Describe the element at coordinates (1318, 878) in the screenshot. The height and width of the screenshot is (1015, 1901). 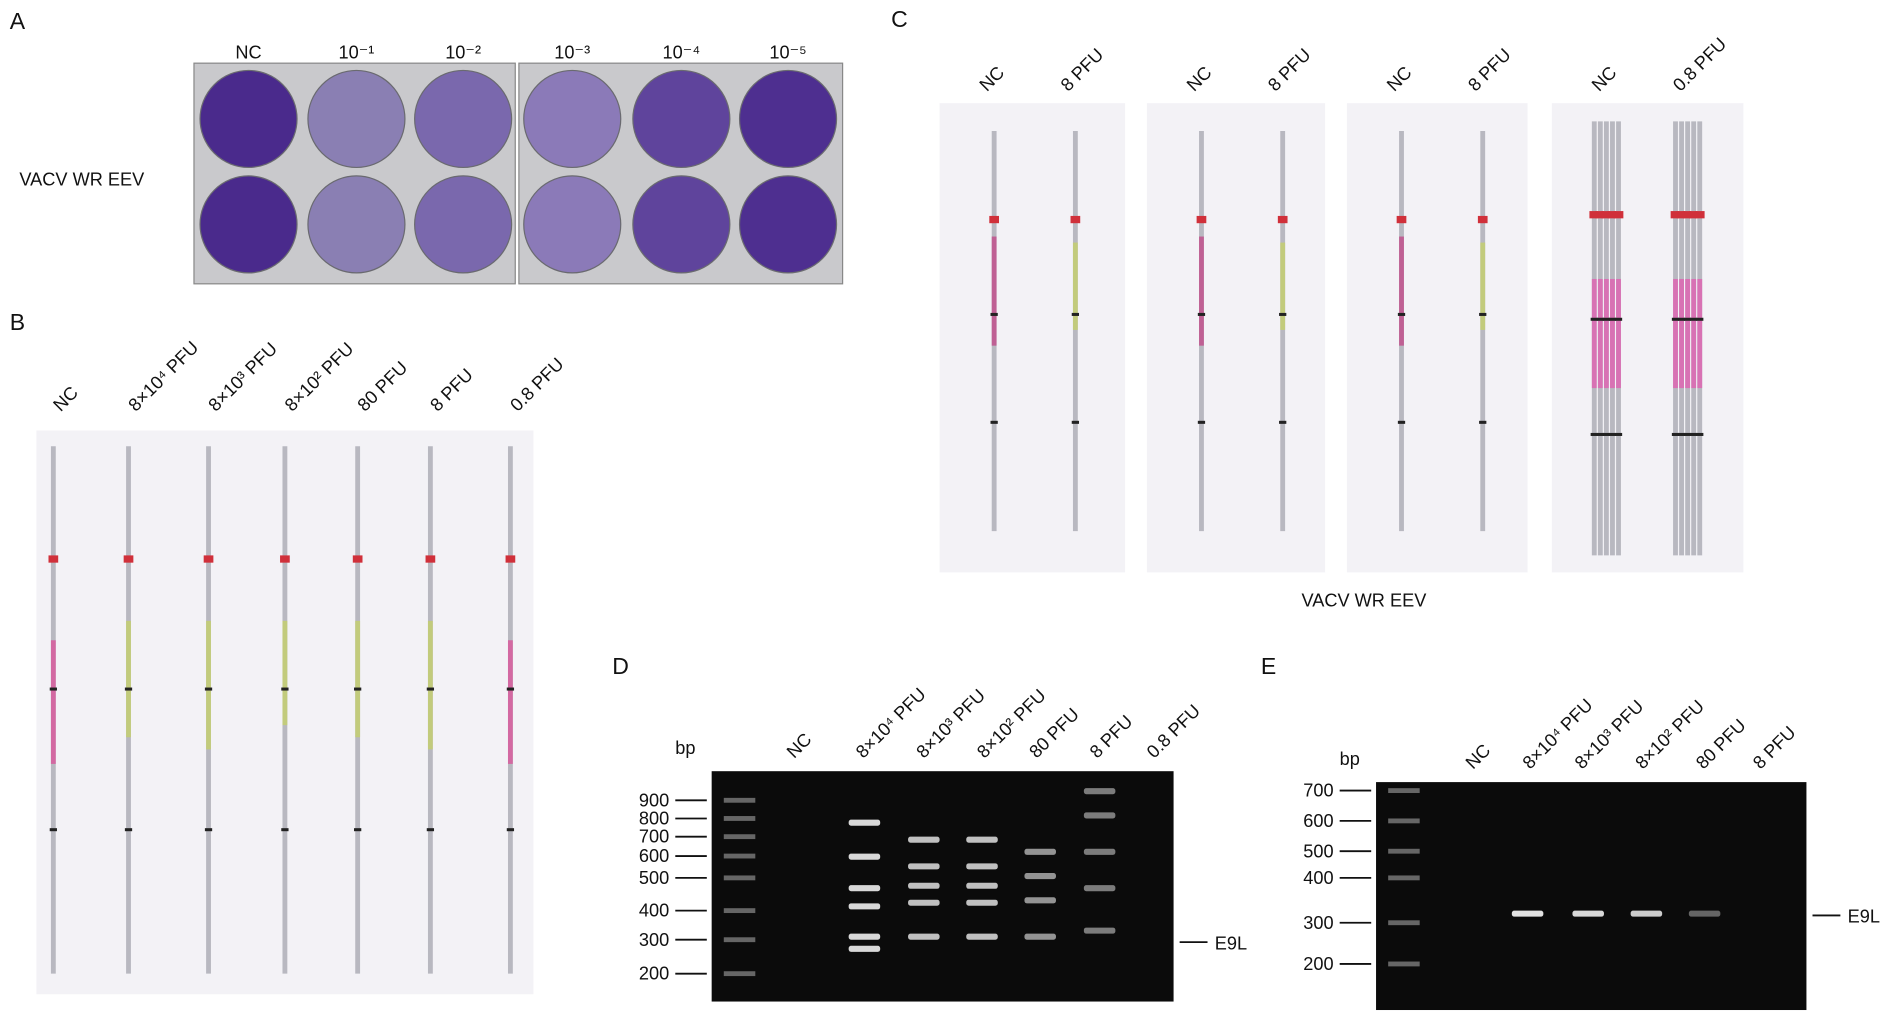
I see `marker-label: 400` at that location.